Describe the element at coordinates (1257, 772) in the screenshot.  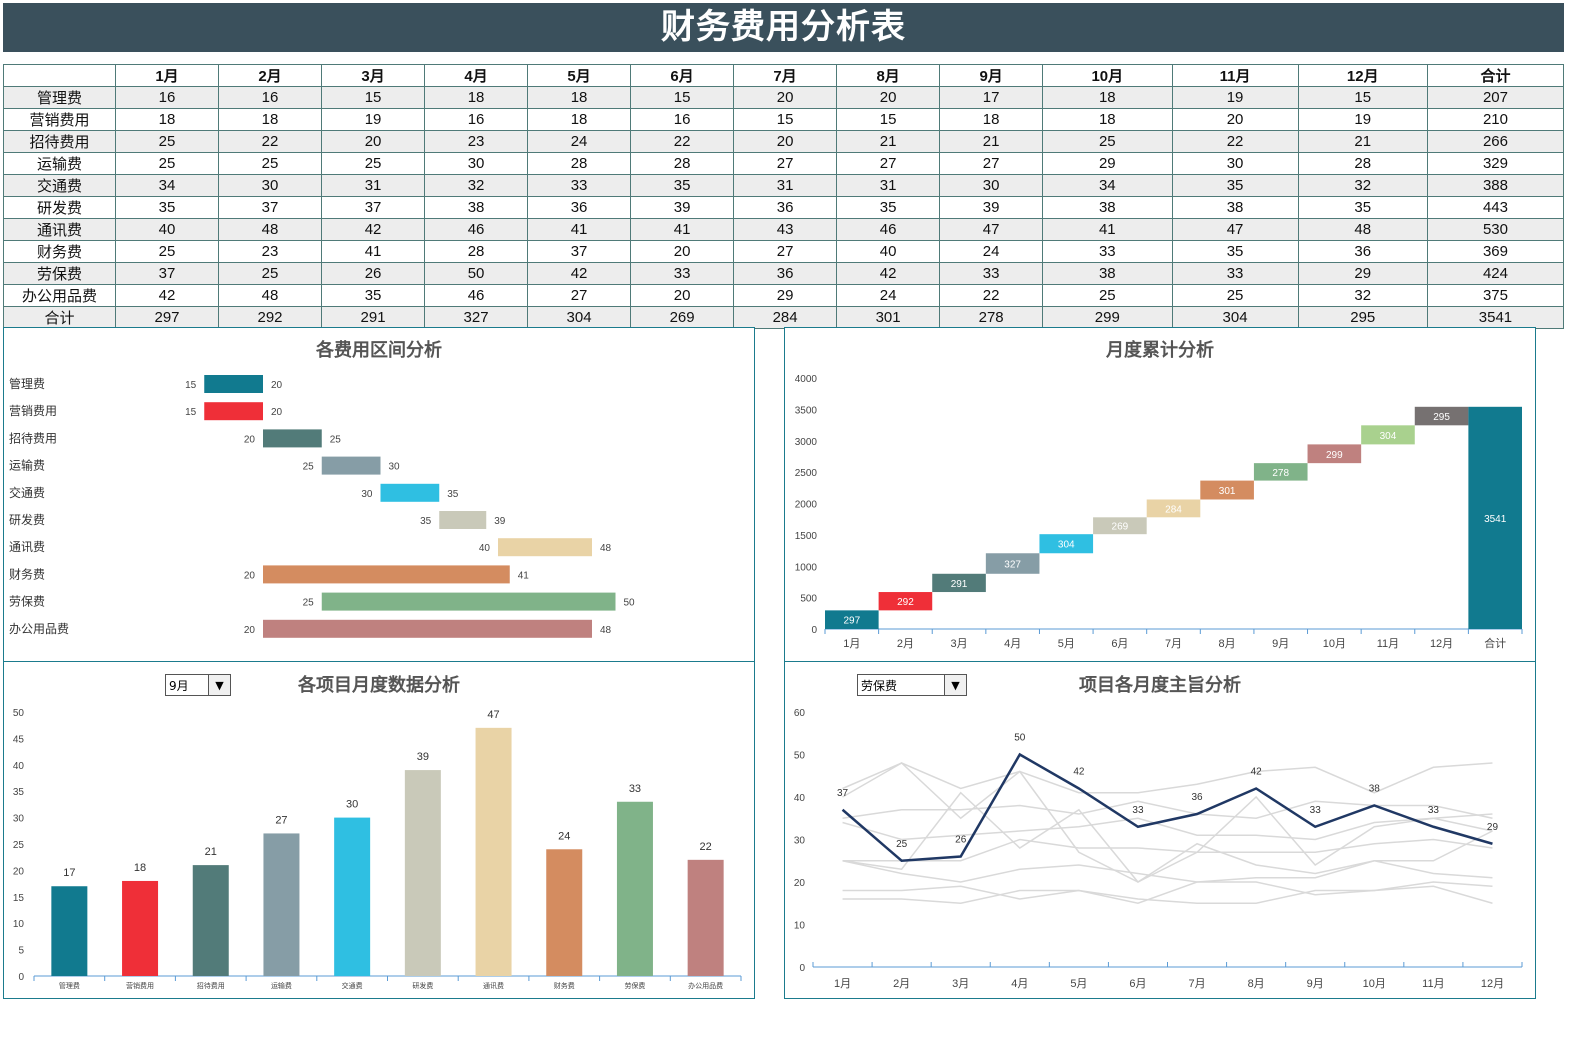
I see `svg-text: 42` at that location.